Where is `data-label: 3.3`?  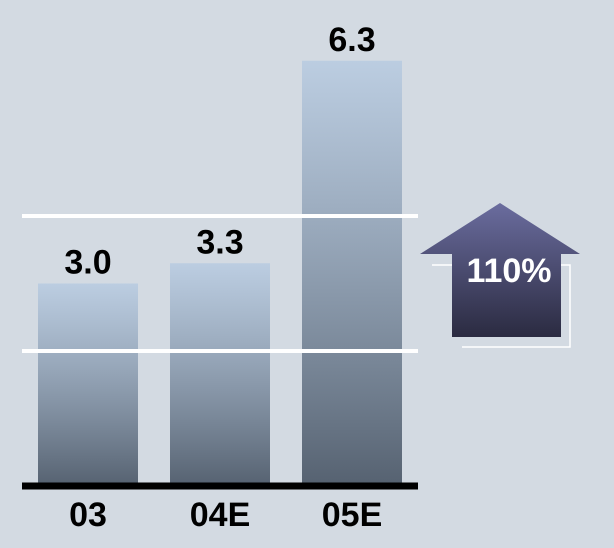 data-label: 3.3 is located at coordinates (220, 242).